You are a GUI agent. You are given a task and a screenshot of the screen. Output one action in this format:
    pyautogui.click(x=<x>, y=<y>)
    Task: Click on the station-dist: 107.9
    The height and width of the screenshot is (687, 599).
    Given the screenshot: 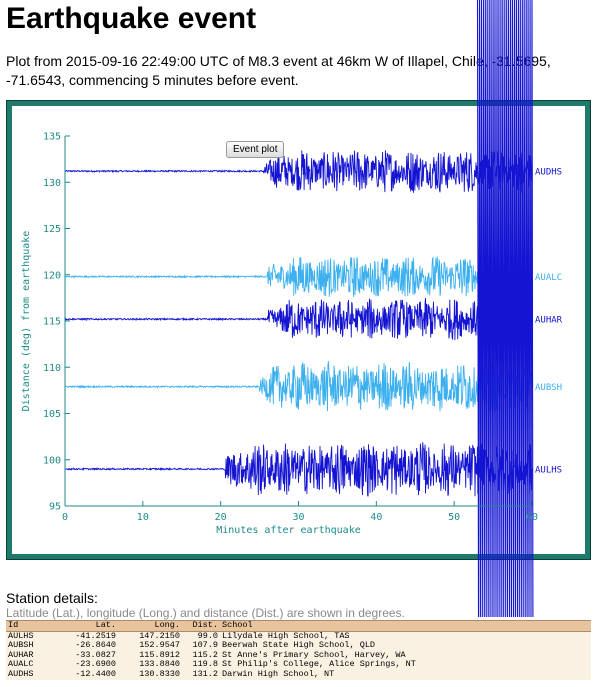 What is the action you would take?
    pyautogui.click(x=201, y=646)
    